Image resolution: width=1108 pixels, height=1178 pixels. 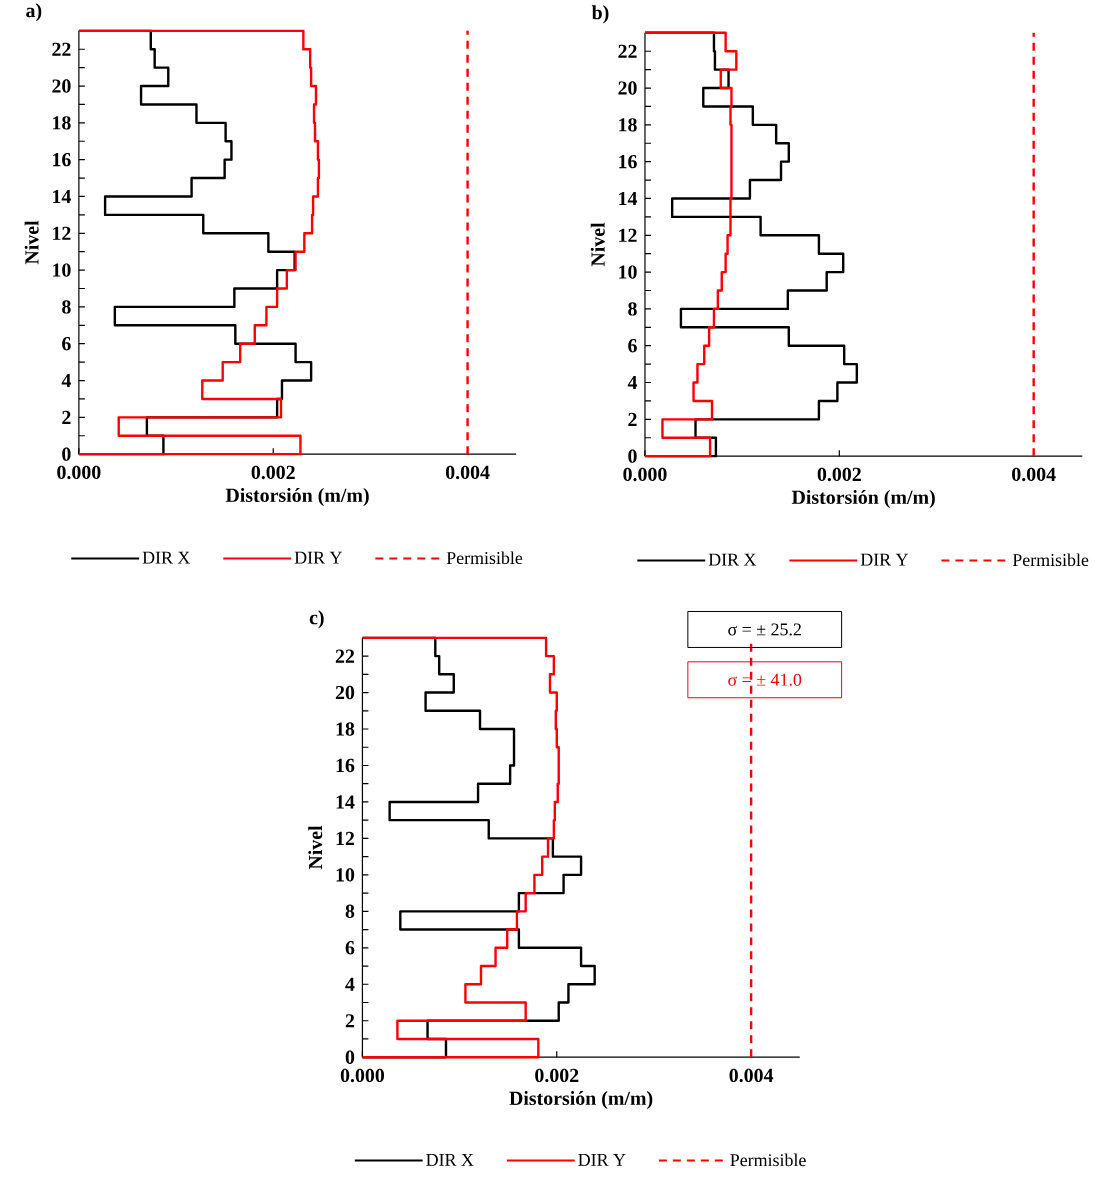 I want to click on chart-title: c), so click(x=316, y=619).